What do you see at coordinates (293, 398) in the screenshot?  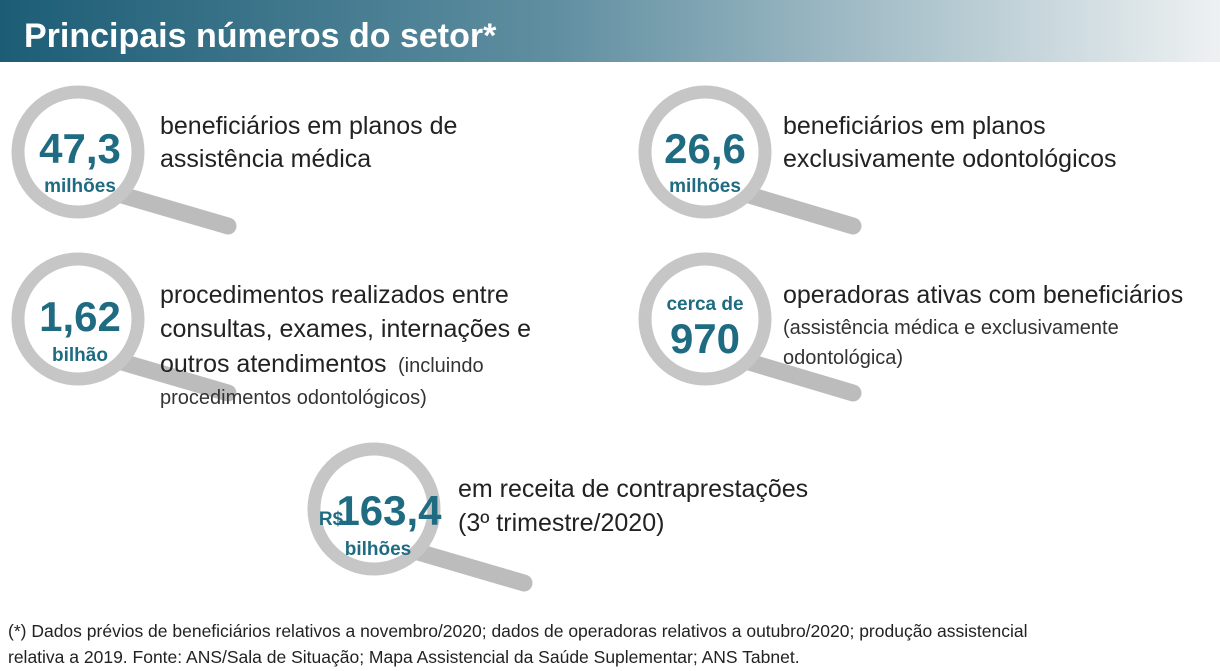 I see `stat-note: procedimentos odontológicos)` at bounding box center [293, 398].